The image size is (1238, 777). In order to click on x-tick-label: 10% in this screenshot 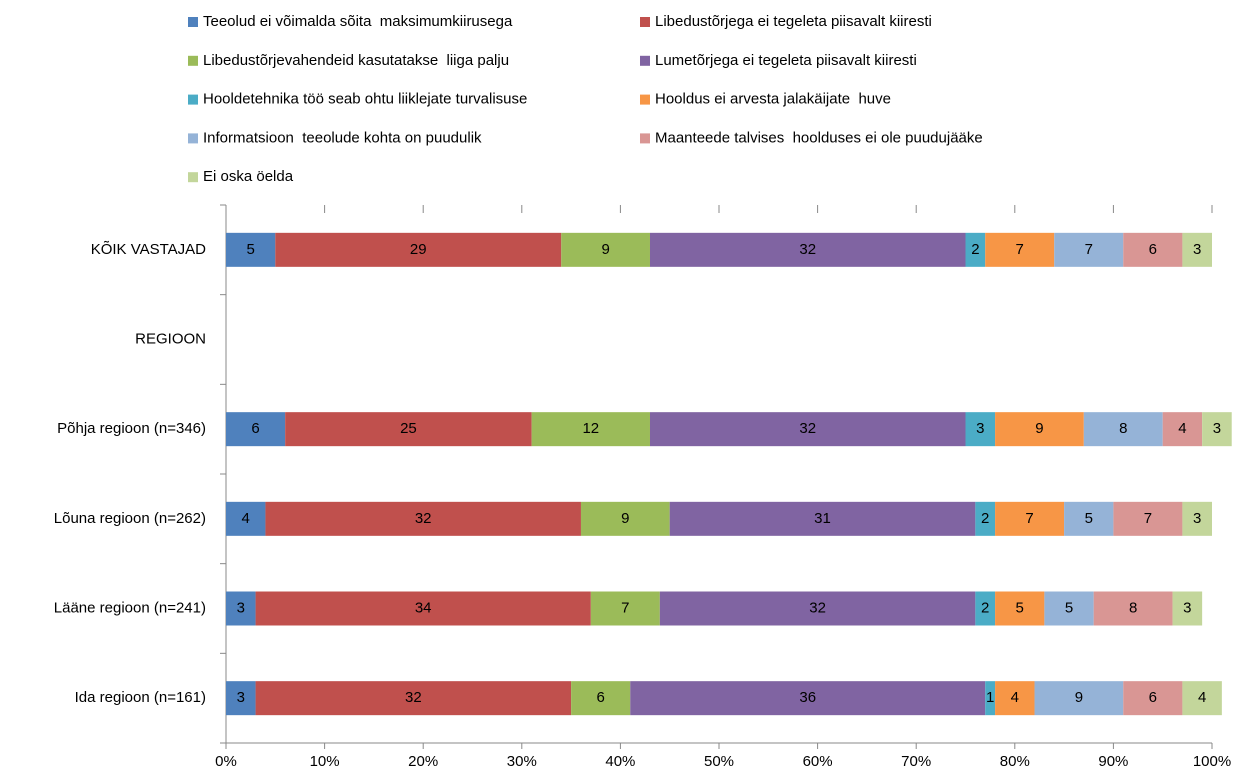, I will do `click(325, 761)`.